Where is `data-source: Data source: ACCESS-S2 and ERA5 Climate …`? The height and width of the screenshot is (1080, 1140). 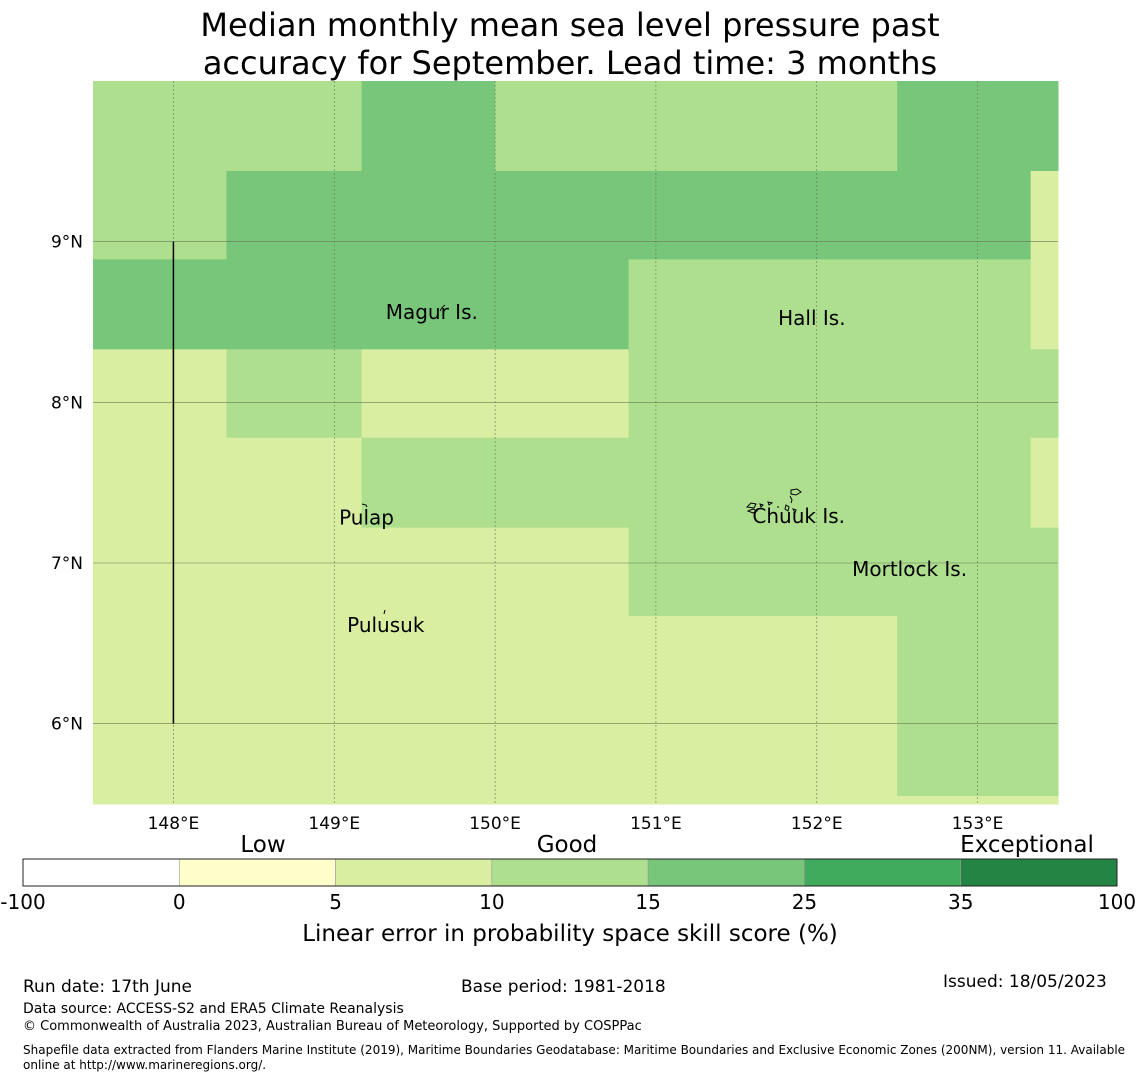
data-source: Data source: ACCESS-S2 and ERA5 Climate … is located at coordinates (213, 1009).